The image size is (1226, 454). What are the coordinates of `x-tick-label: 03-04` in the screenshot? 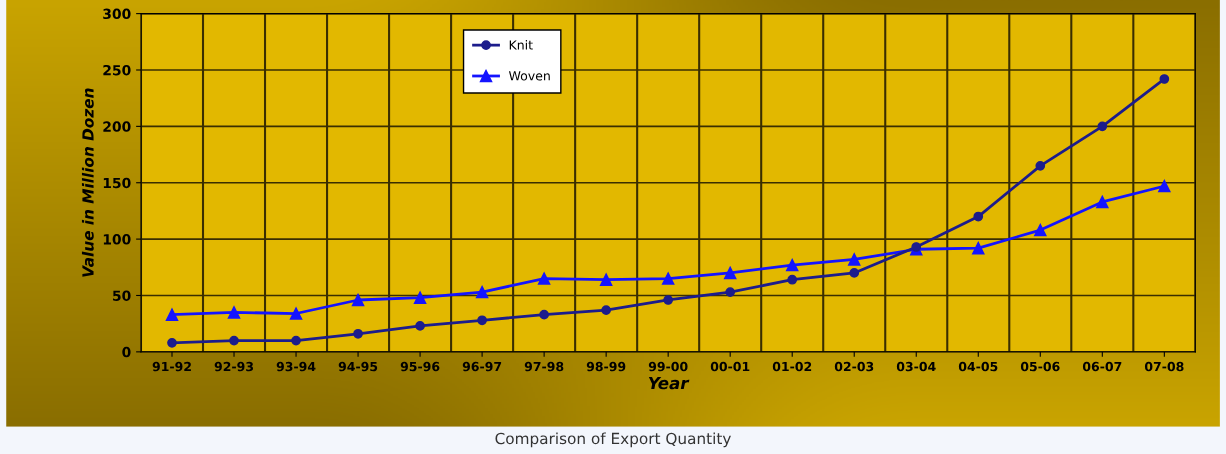 It's located at (916, 366).